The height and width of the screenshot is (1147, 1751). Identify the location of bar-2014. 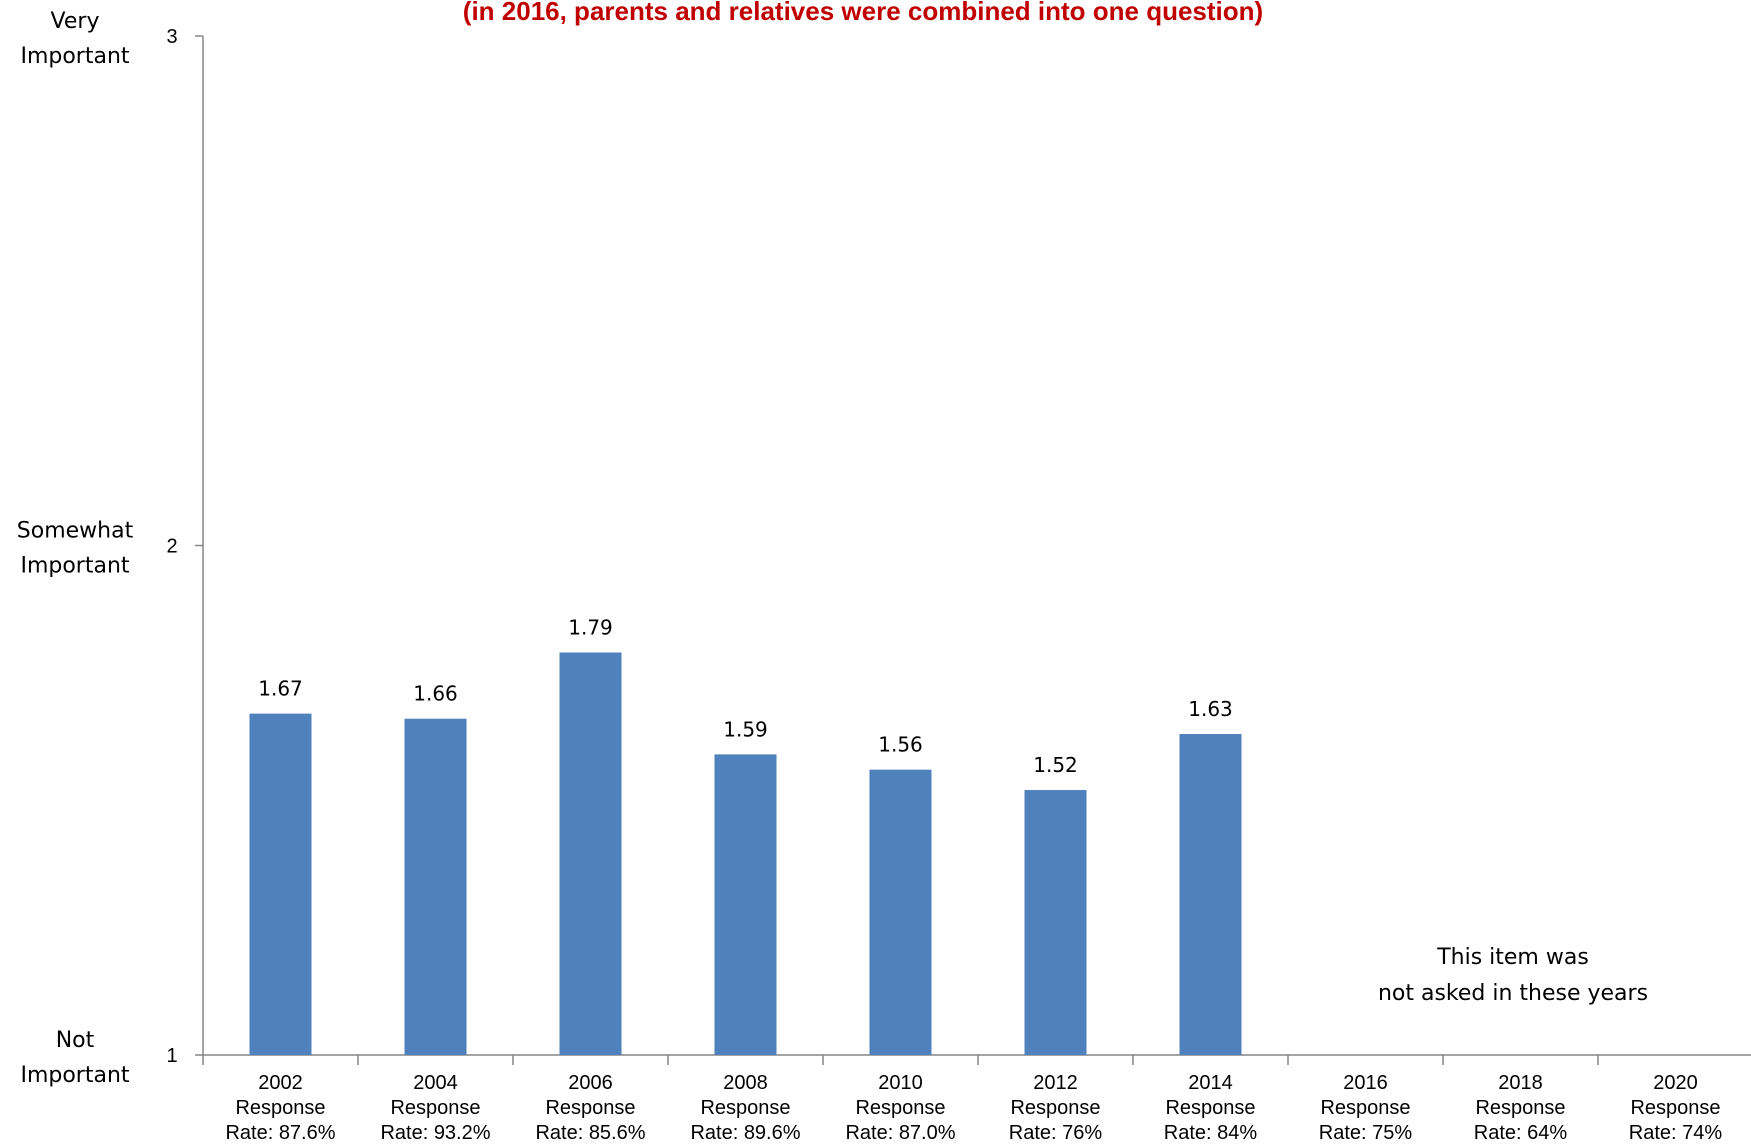
(1211, 894).